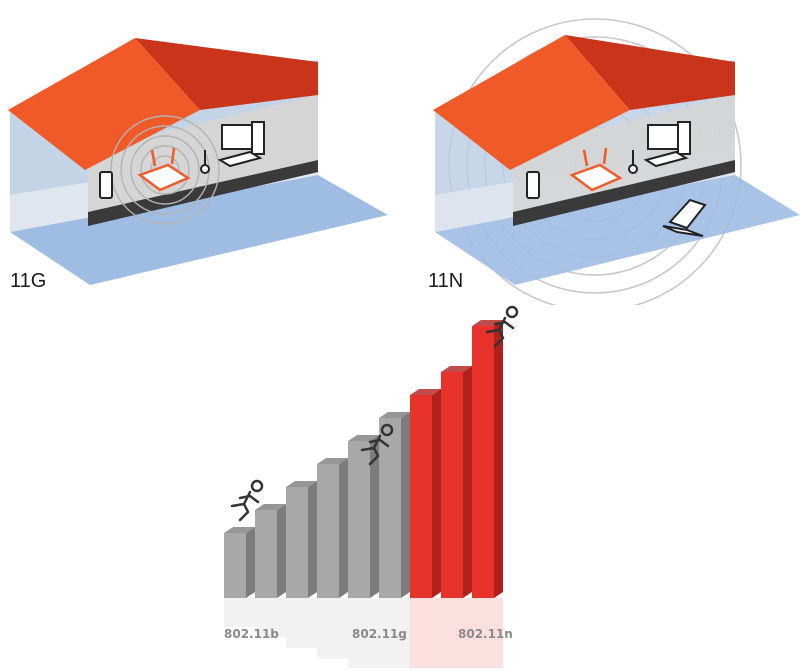 This screenshot has width=806, height=671. What do you see at coordinates (28, 281) in the screenshot?
I see `house-label-11g: 11G` at bounding box center [28, 281].